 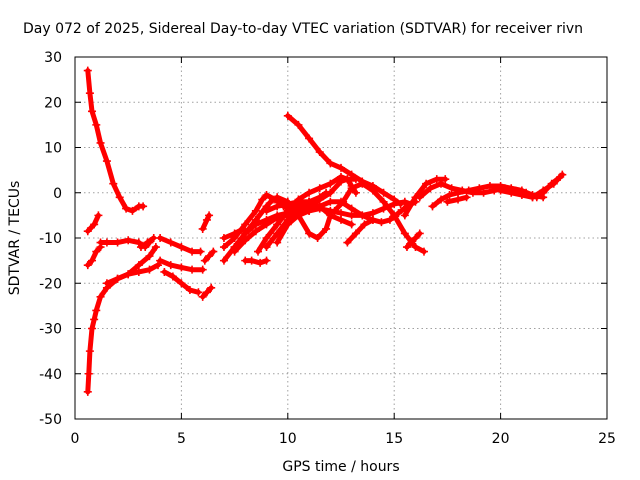 What do you see at coordinates (607, 439) in the screenshot?
I see `x-tick-label: 25` at bounding box center [607, 439].